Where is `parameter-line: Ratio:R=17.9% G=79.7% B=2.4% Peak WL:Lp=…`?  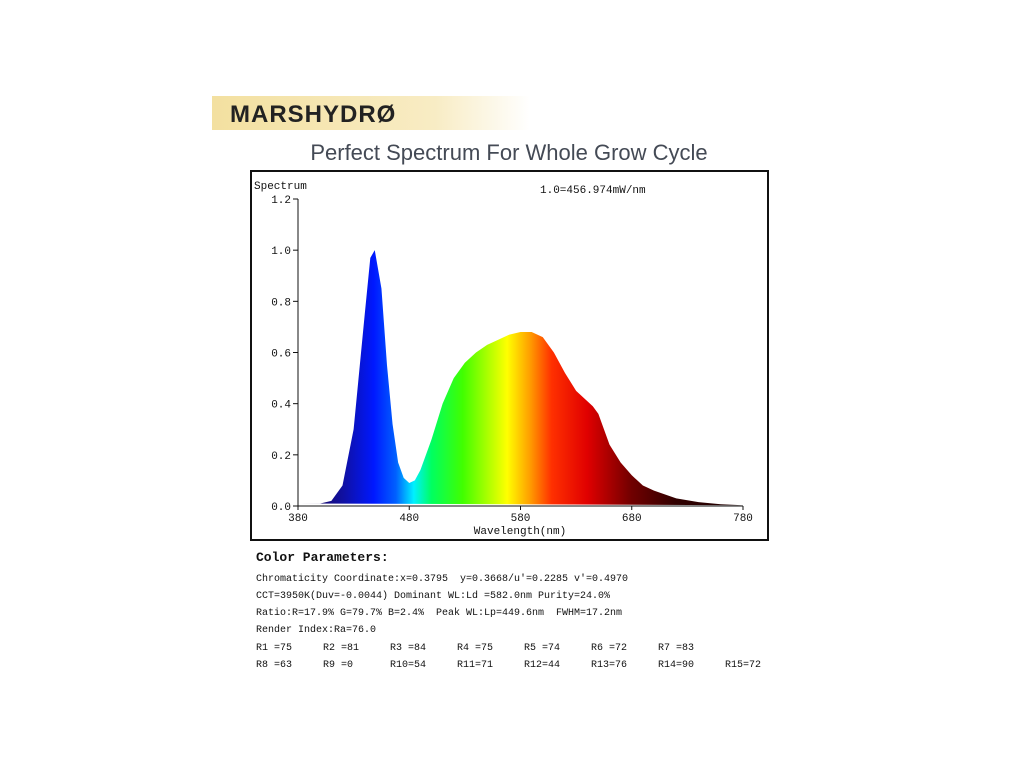
parameter-line: Ratio:R=17.9% G=79.7% B=2.4% Peak WL:Lp=… is located at coordinates (439, 613).